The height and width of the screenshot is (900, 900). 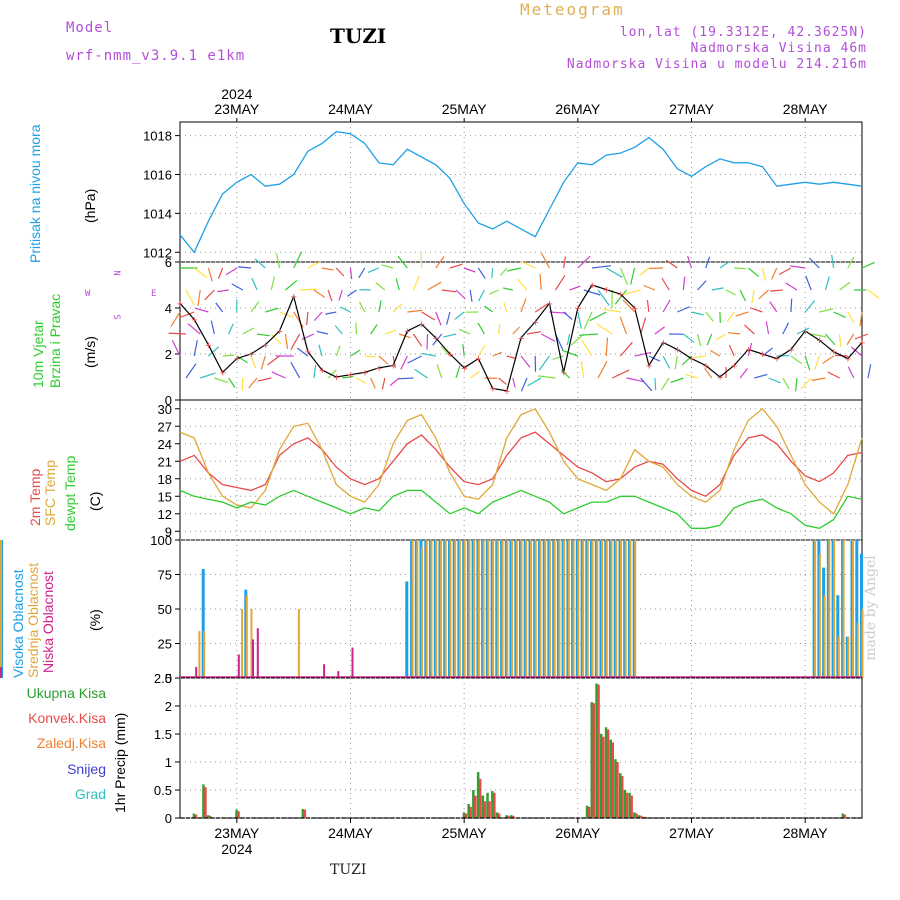 I want to click on precip-tick-label: 0, so click(x=168, y=818).